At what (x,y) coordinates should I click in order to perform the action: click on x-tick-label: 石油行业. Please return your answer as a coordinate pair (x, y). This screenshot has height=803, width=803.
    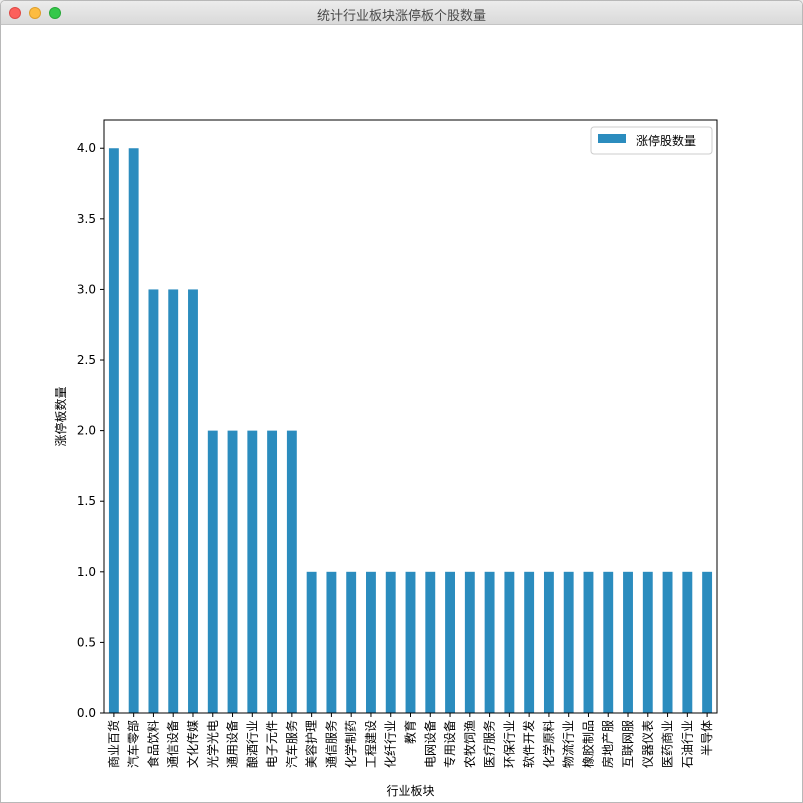
    Looking at the image, I should click on (687, 744).